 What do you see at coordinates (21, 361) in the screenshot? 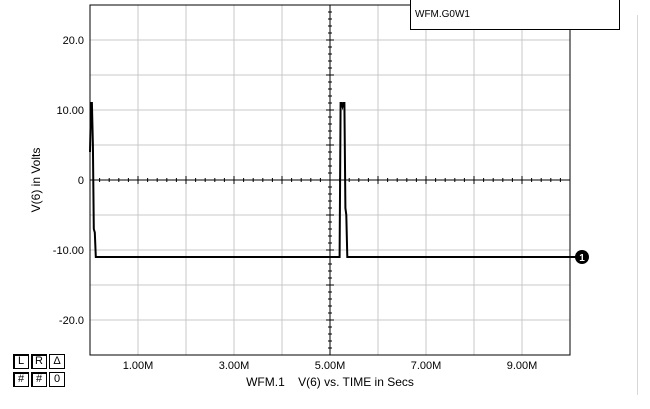
I see `left-cursor-button: L` at bounding box center [21, 361].